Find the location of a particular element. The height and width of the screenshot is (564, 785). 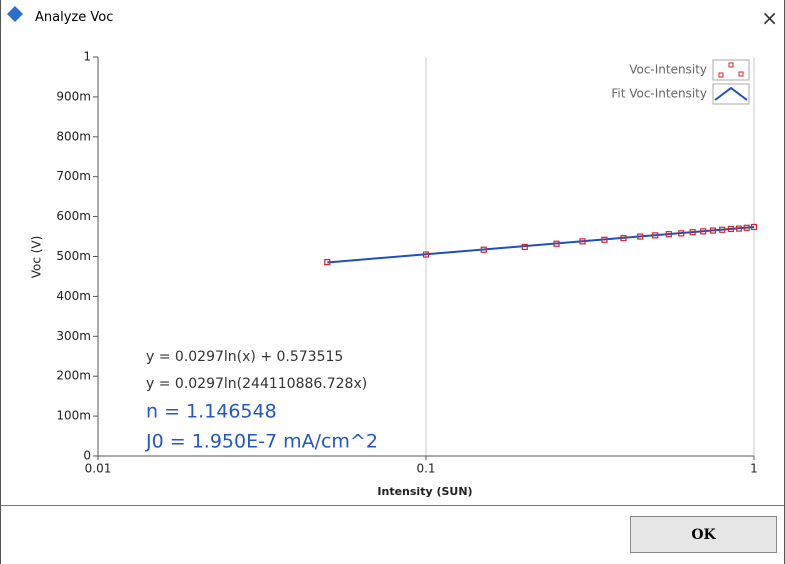

y-tick-label: 800m is located at coordinates (73, 136).